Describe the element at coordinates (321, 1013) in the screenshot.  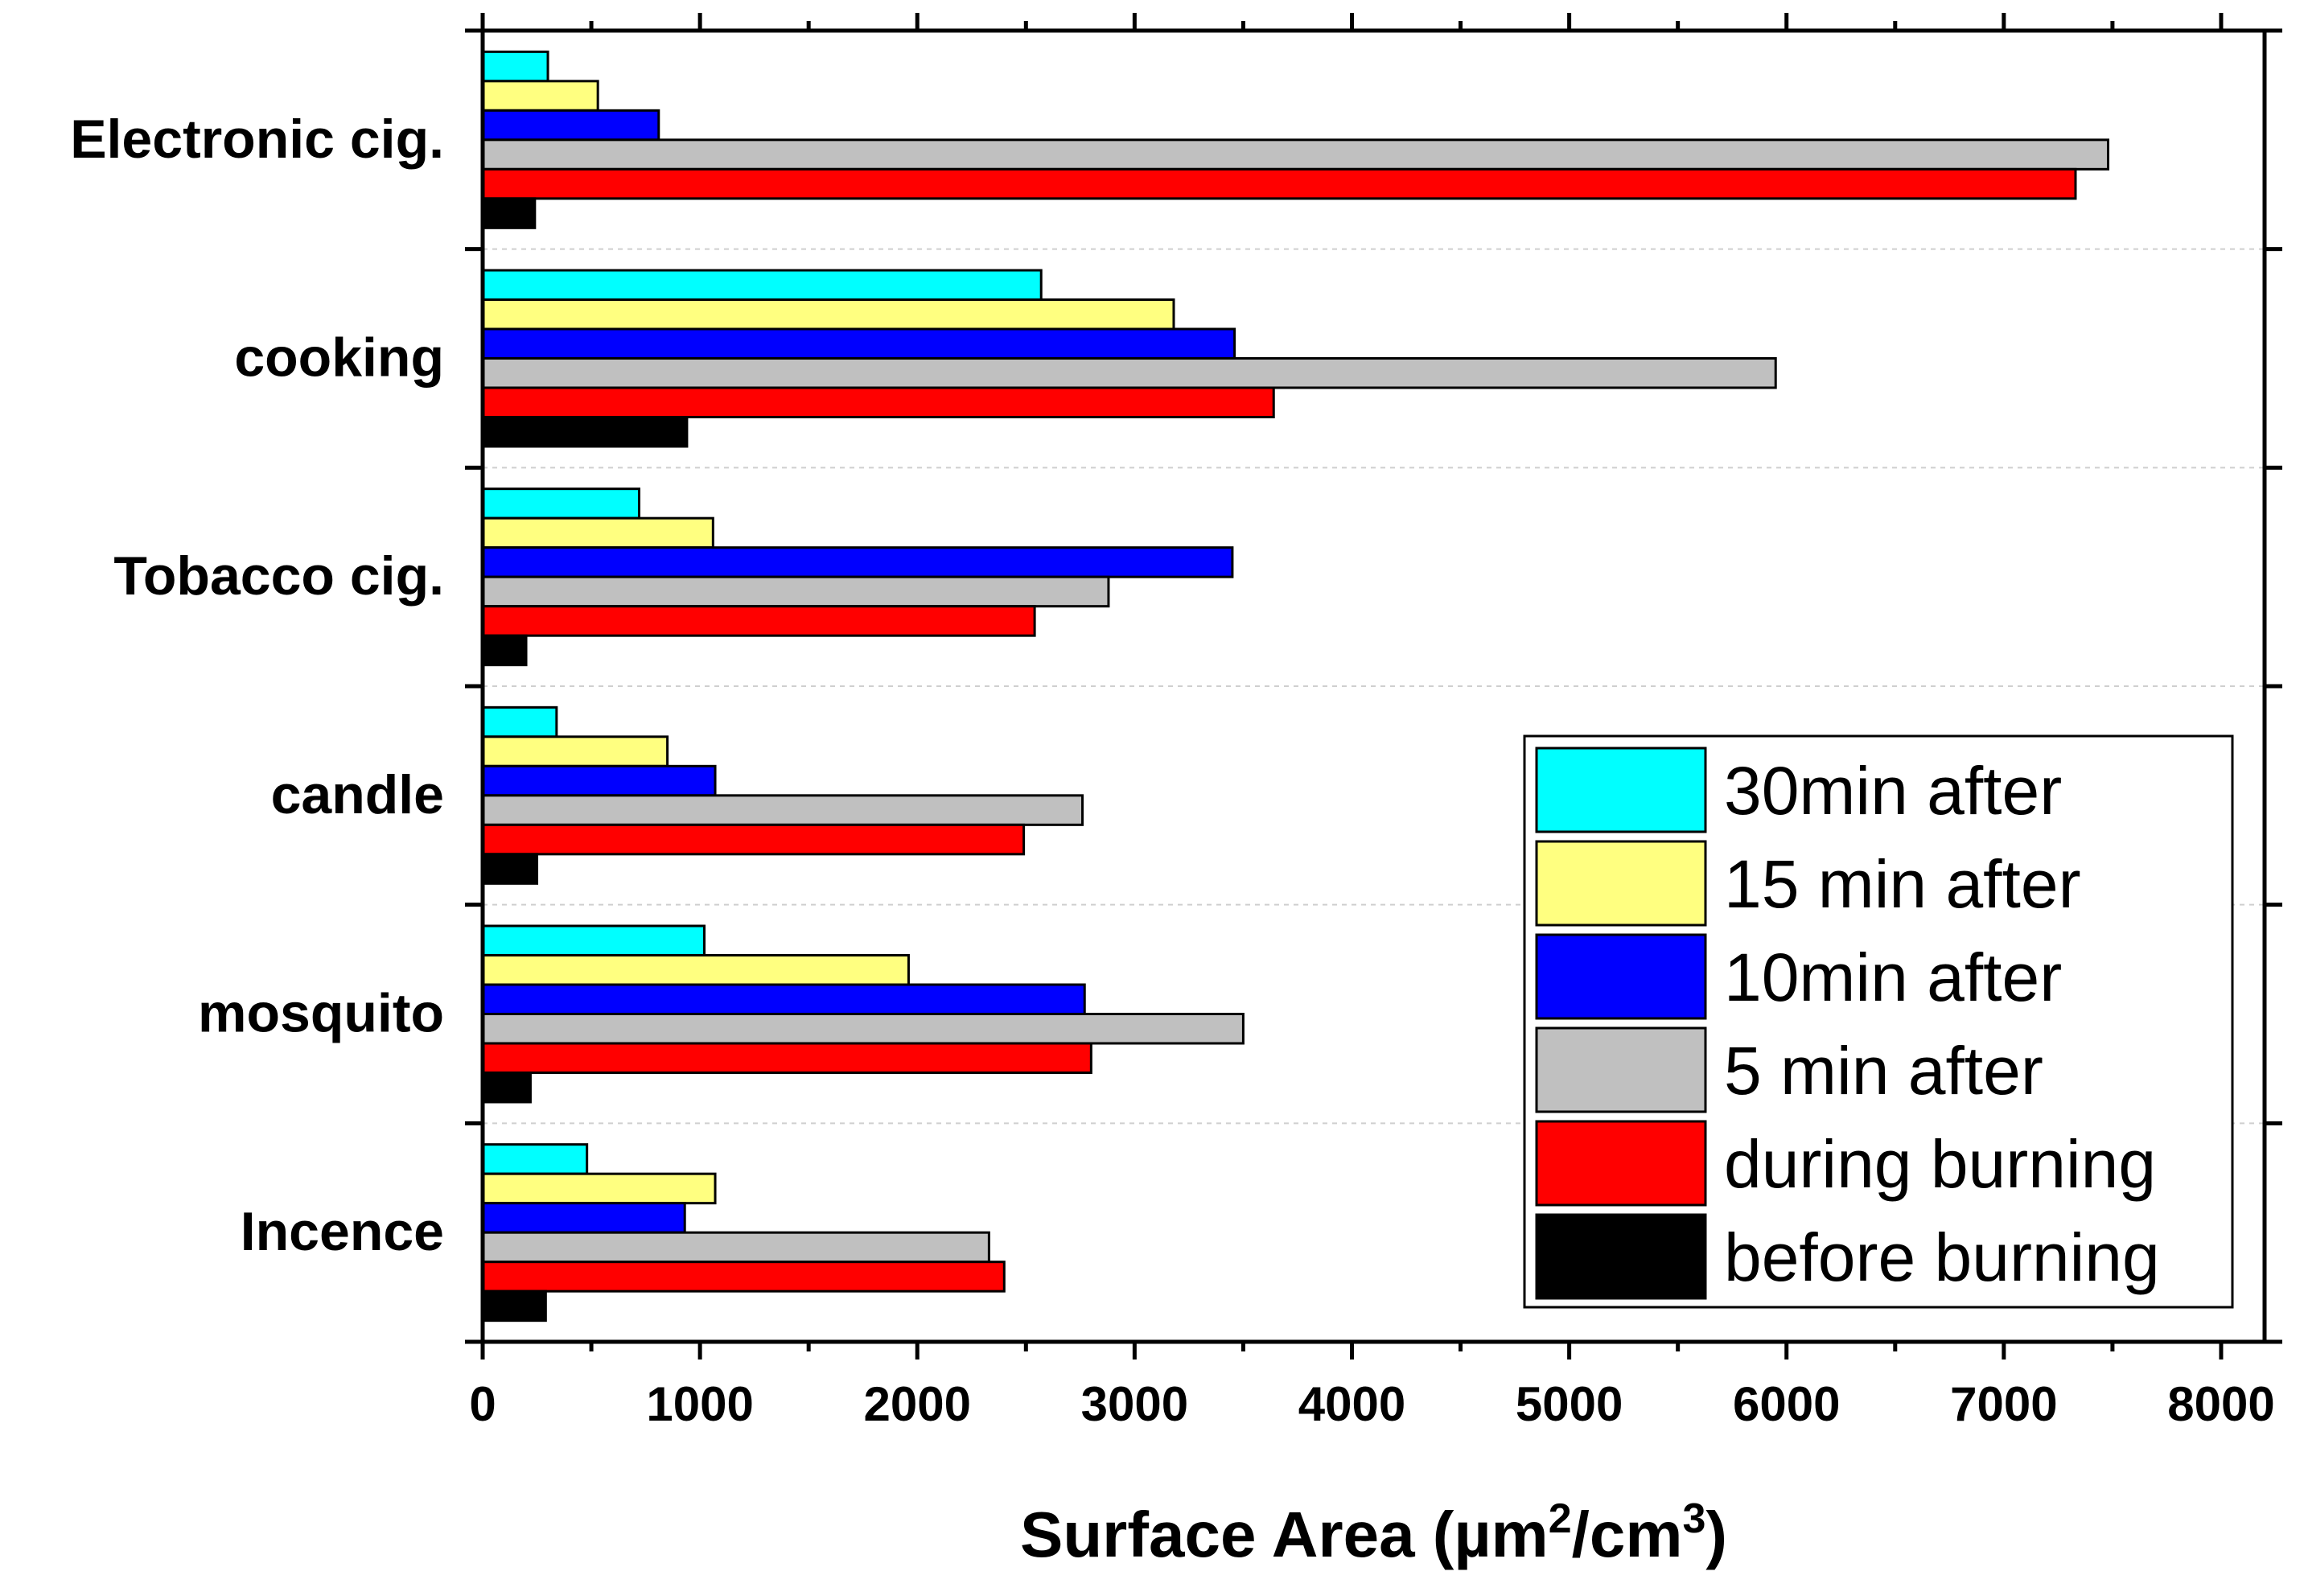
I see `category-label: mosquito` at that location.